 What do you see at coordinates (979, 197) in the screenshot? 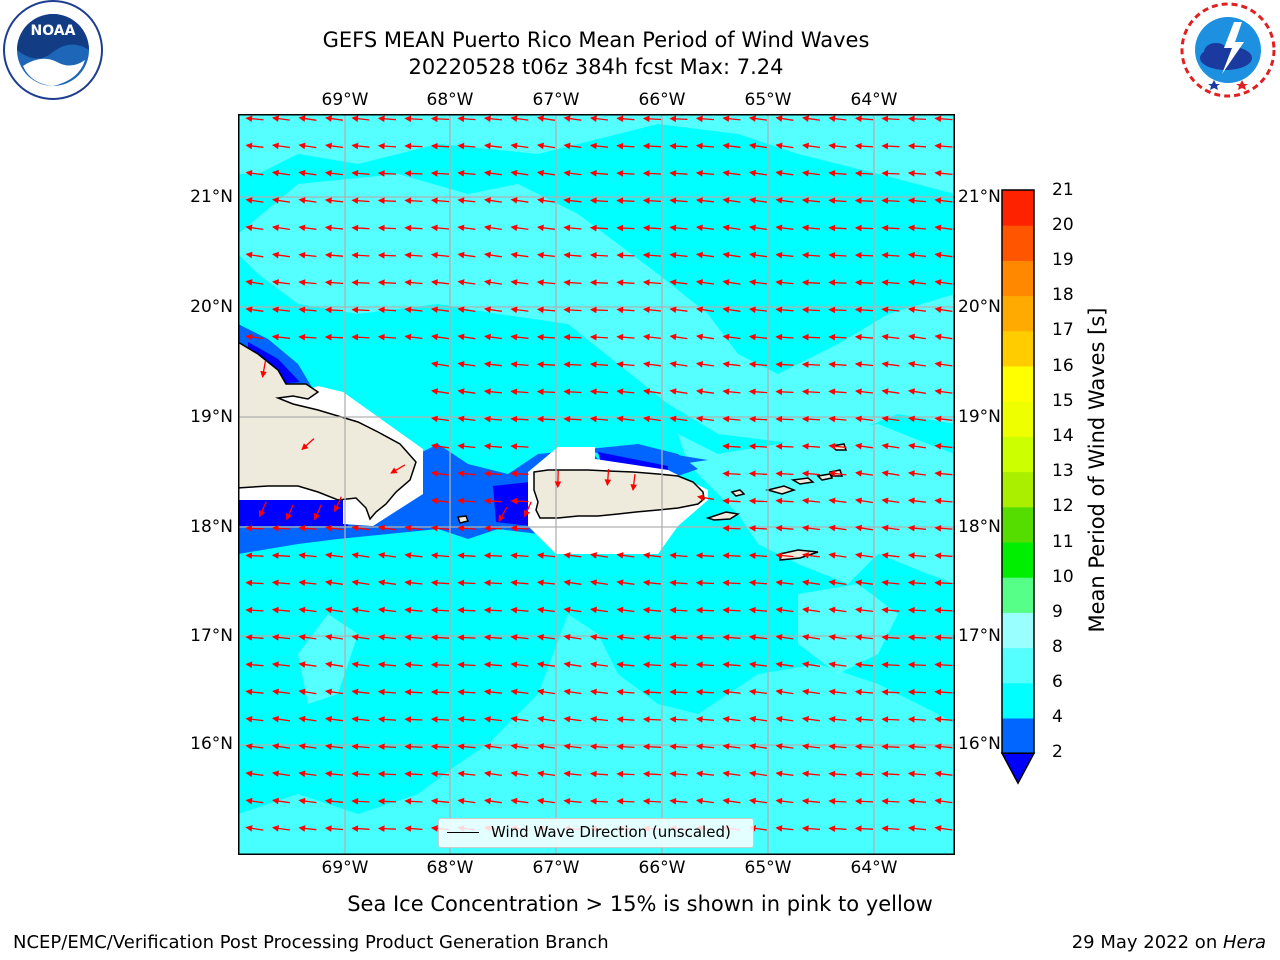
I see `lat-tick-right: 21°N` at bounding box center [979, 197].